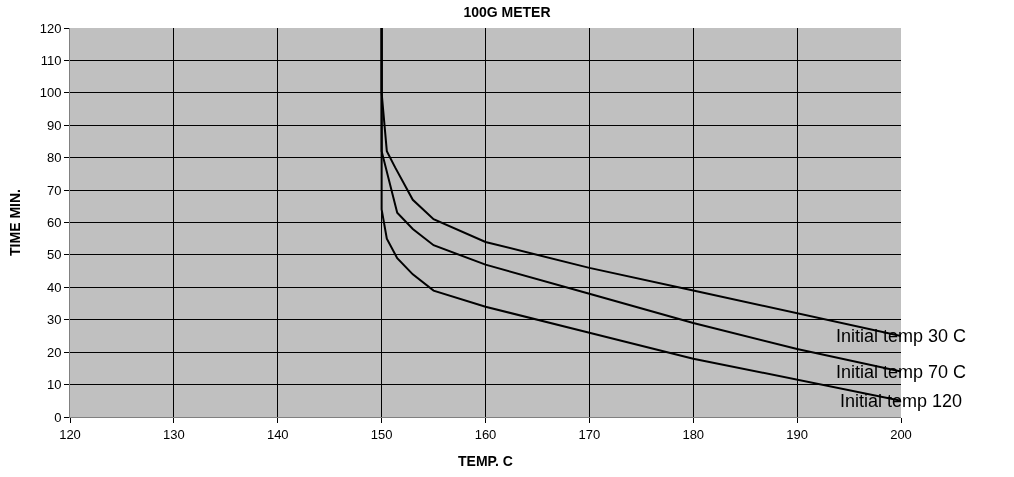 The height and width of the screenshot is (477, 1014). Describe the element at coordinates (54, 385) in the screenshot. I see `y-tick-label: 10` at that location.